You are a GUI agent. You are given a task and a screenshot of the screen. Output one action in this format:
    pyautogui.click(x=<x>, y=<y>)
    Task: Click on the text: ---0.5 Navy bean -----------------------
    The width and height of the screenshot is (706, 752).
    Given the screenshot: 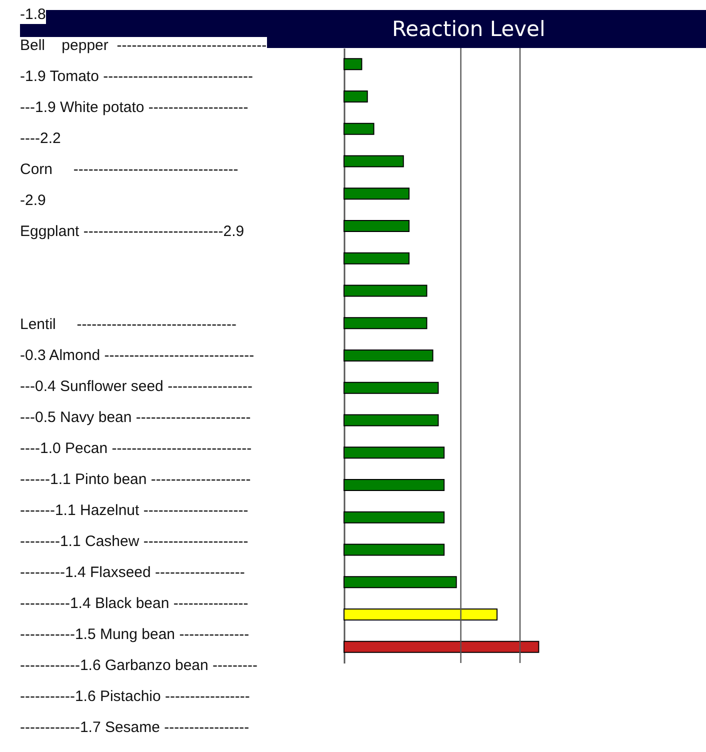 What is the action you would take?
    pyautogui.click(x=135, y=418)
    